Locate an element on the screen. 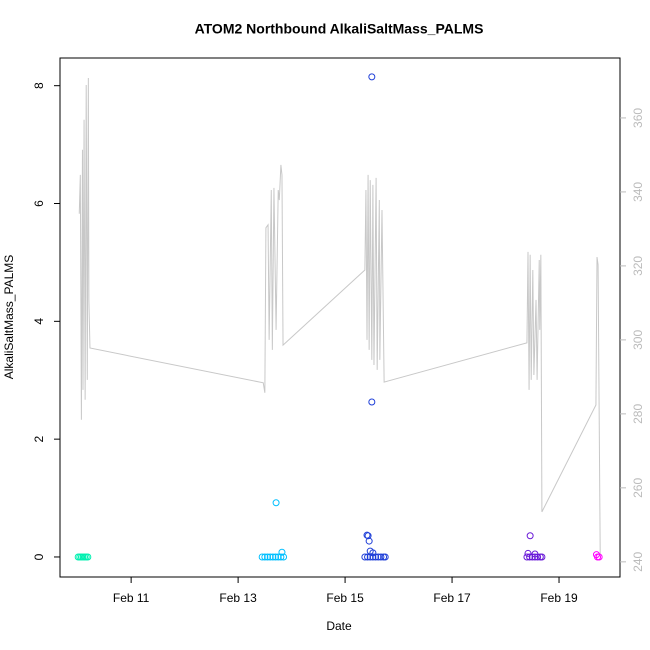 Image resolution: width=650 pixels, height=650 pixels. x-tick-label: Feb 17 is located at coordinates (452, 598).